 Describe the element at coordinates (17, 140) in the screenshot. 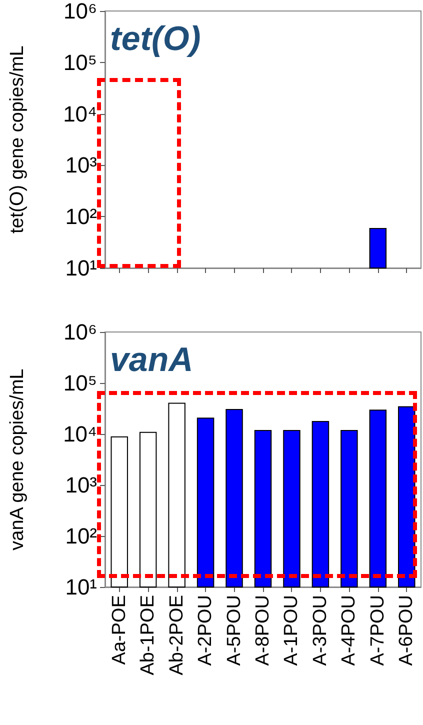

I see `y-axis-title: tet(O) gene copies/mL` at that location.